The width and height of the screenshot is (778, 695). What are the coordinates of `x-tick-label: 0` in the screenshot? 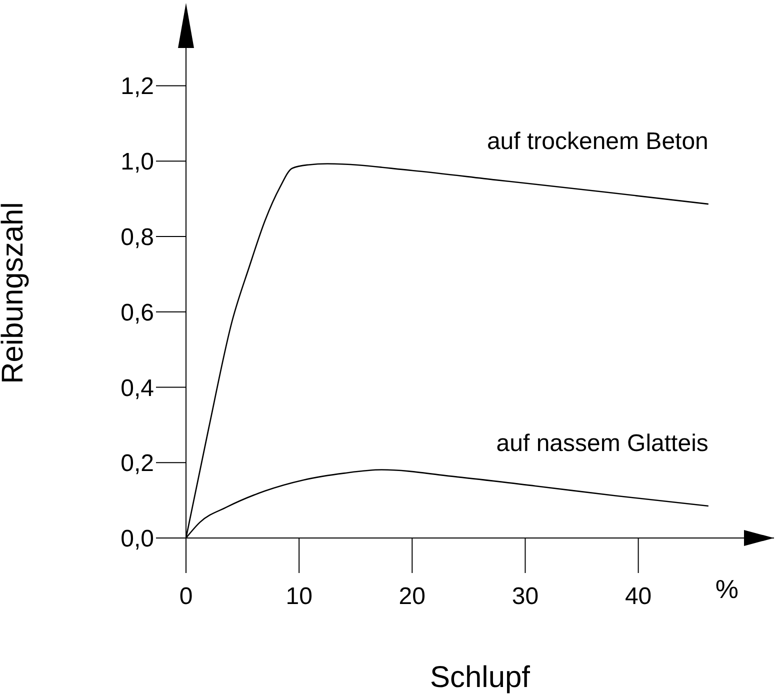 It's located at (186, 596).